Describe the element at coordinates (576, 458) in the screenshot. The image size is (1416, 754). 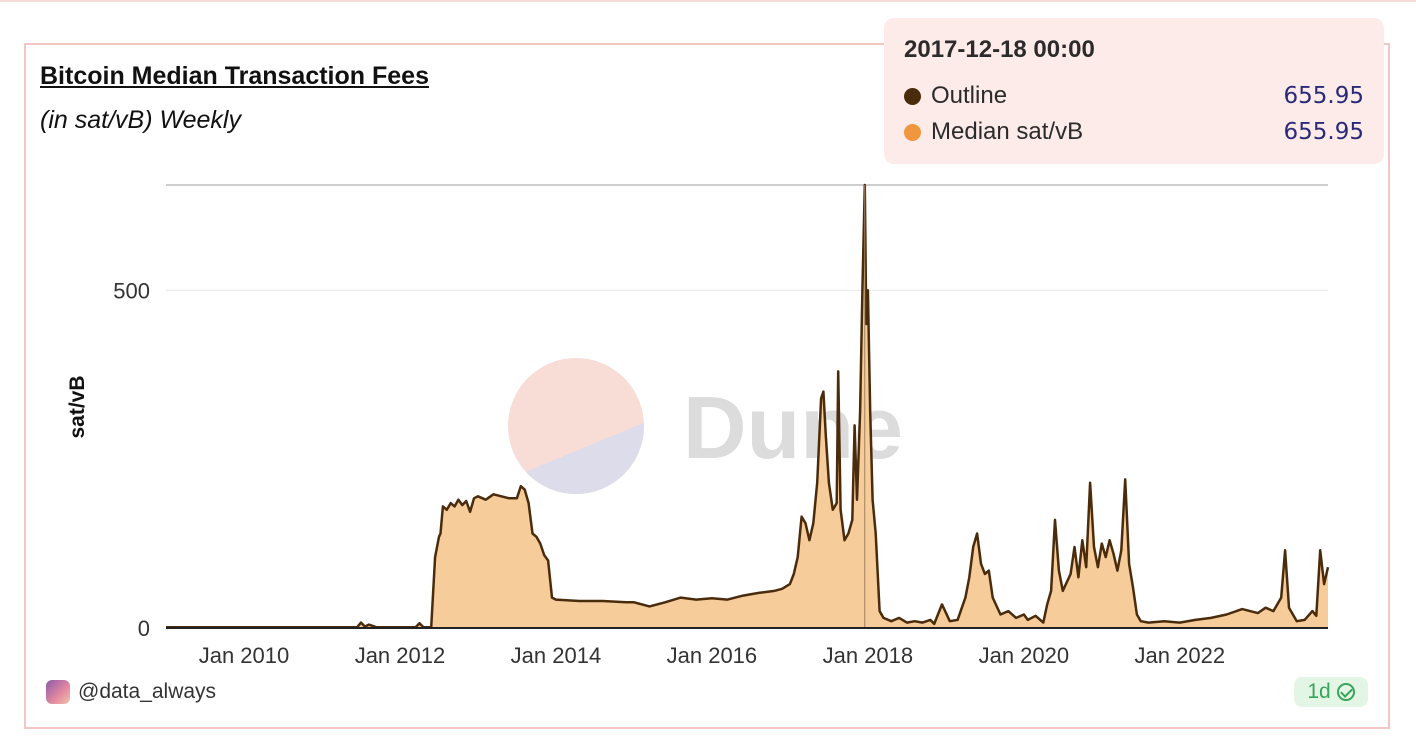
I see `watermark-logo-bottom` at that location.